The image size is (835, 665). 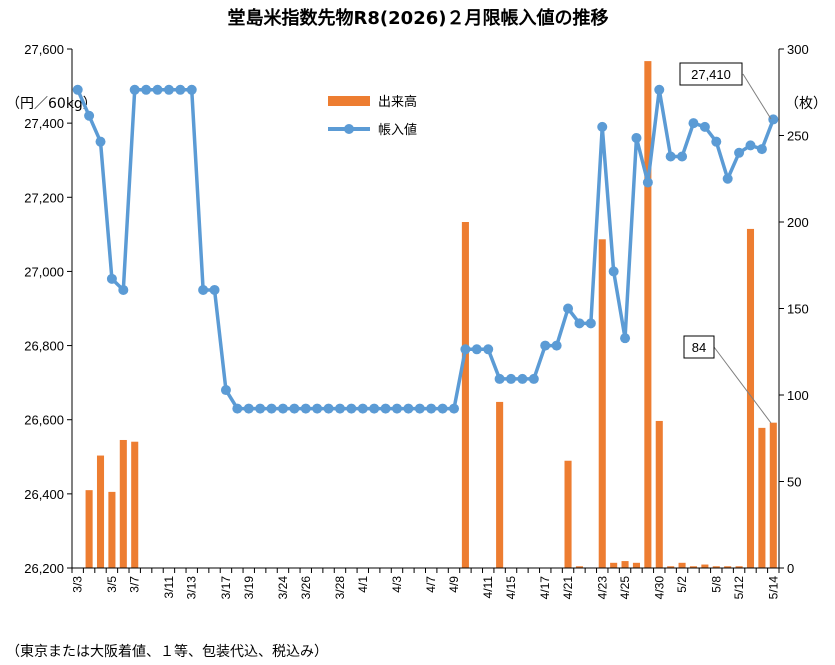 What do you see at coordinates (806, 104) in the screenshot?
I see `right-axis-unit: （枚）` at bounding box center [806, 104].